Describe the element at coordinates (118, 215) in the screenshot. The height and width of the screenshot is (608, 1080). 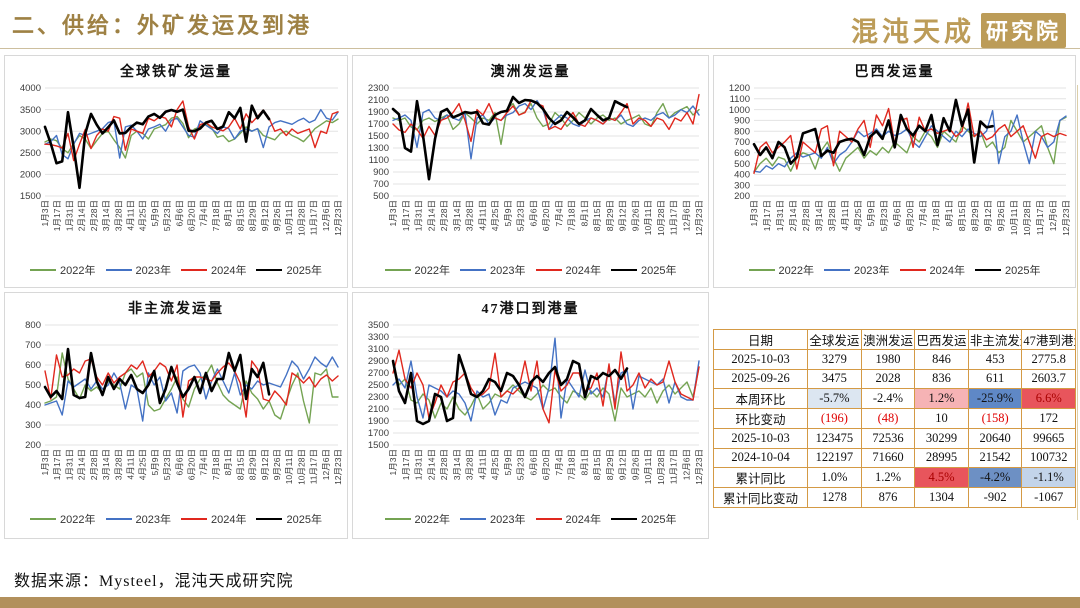
I see `svg-text: 3月28日` at that location.